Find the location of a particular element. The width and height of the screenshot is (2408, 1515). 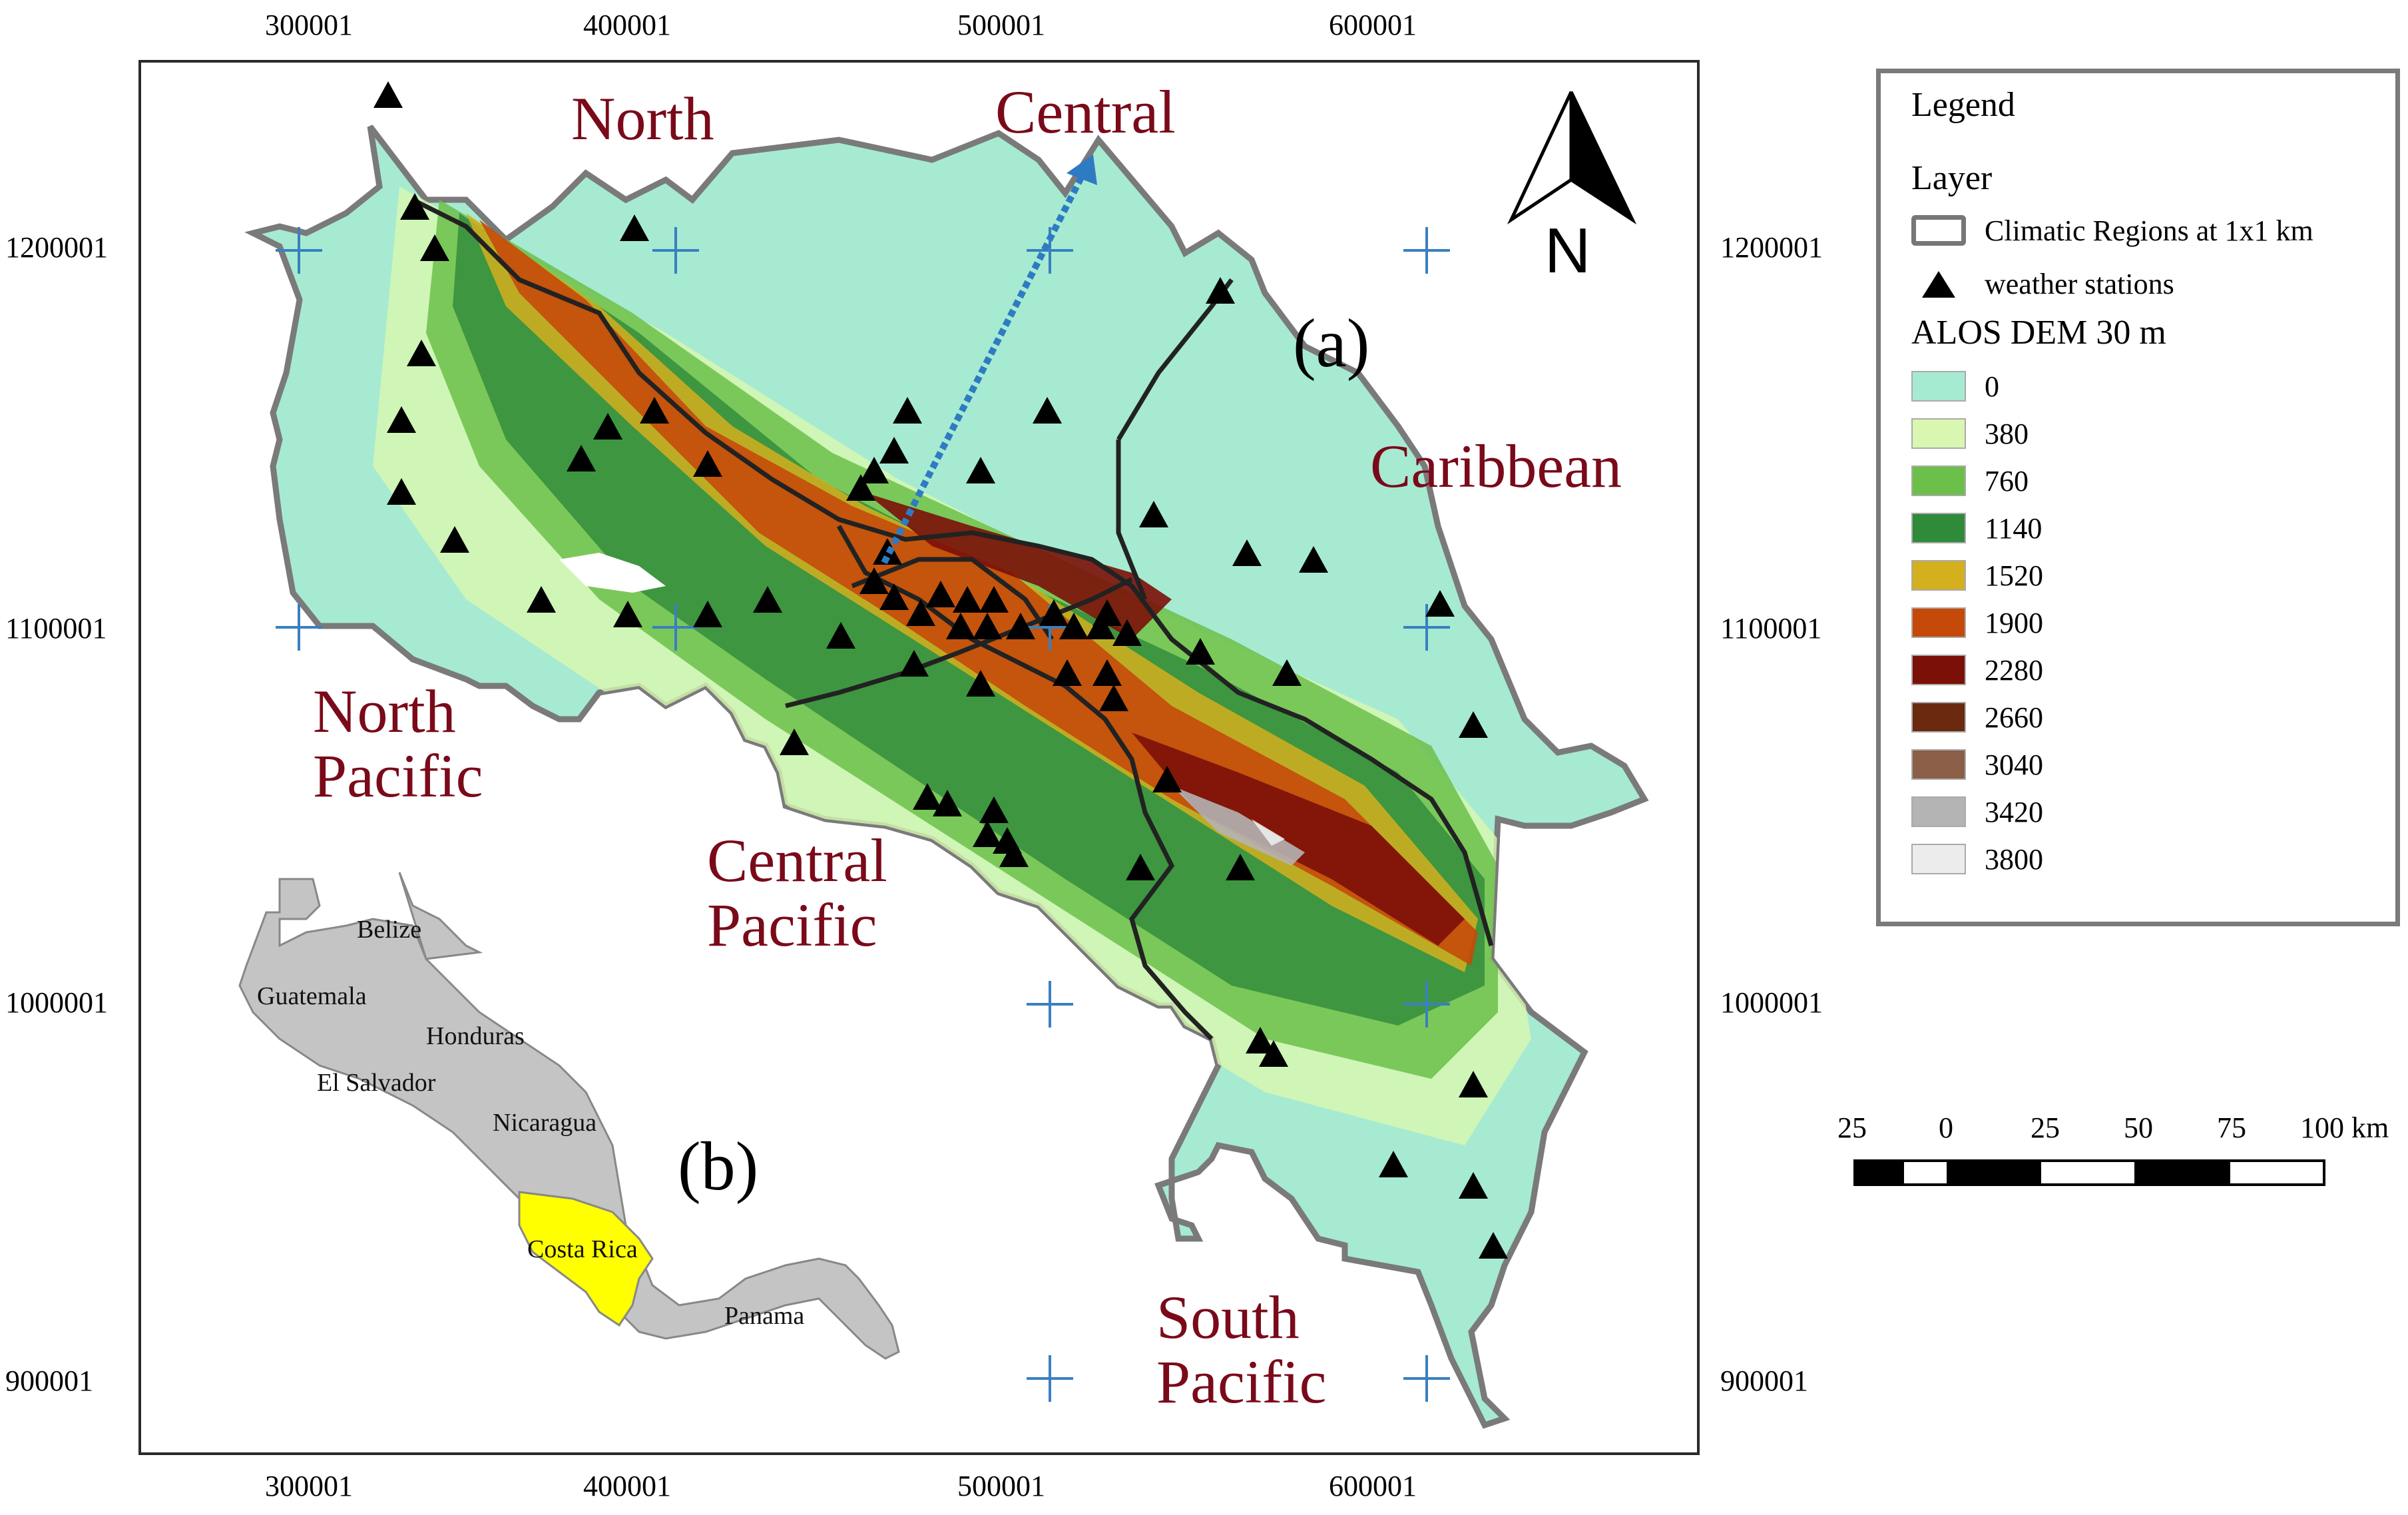

station-triangle-icon is located at coordinates (1939, 284).